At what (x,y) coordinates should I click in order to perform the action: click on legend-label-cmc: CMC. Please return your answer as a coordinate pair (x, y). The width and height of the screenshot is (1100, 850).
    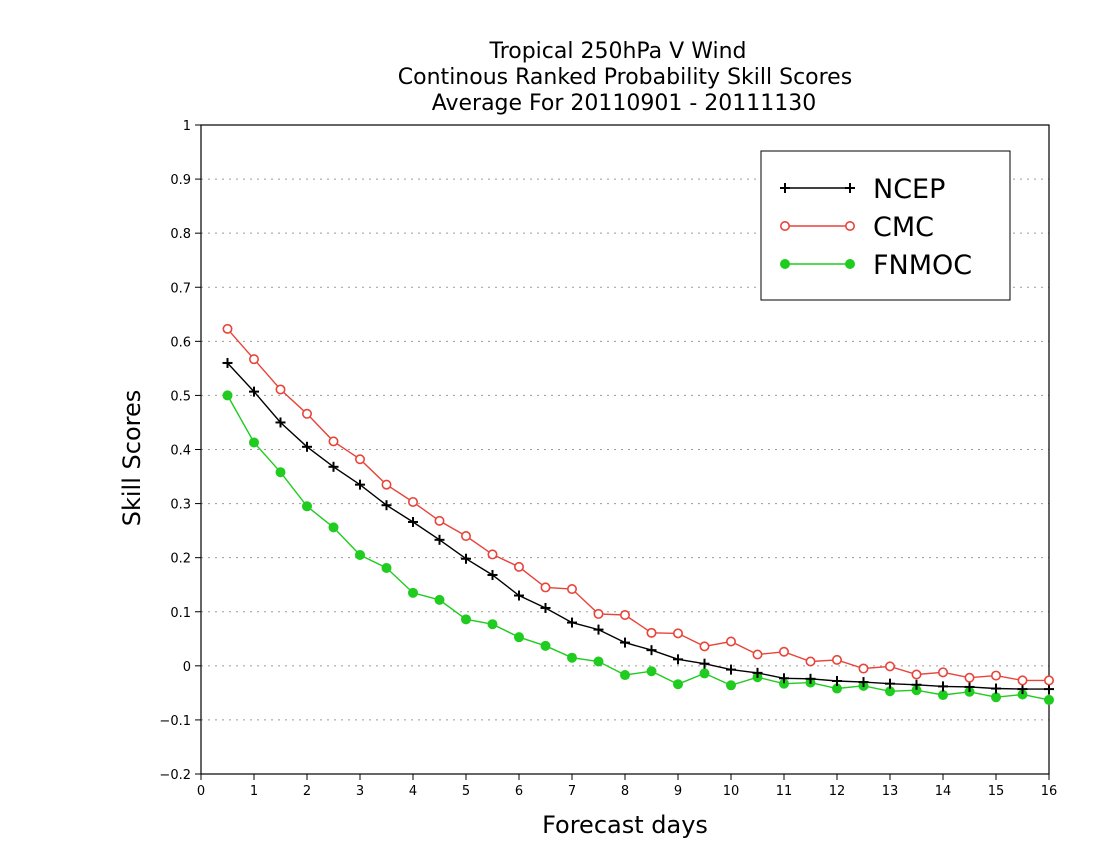
    Looking at the image, I should click on (903, 227).